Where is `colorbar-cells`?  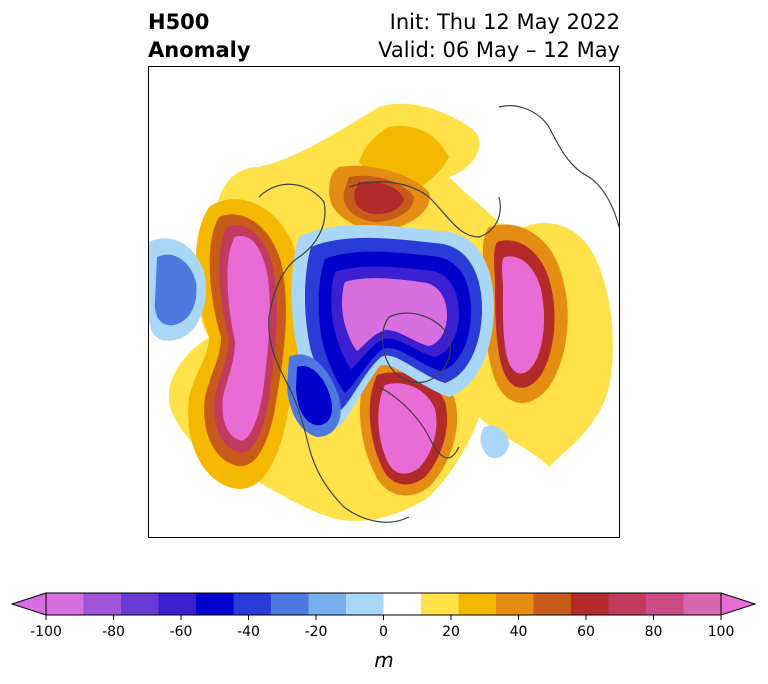
colorbar-cells is located at coordinates (384, 604).